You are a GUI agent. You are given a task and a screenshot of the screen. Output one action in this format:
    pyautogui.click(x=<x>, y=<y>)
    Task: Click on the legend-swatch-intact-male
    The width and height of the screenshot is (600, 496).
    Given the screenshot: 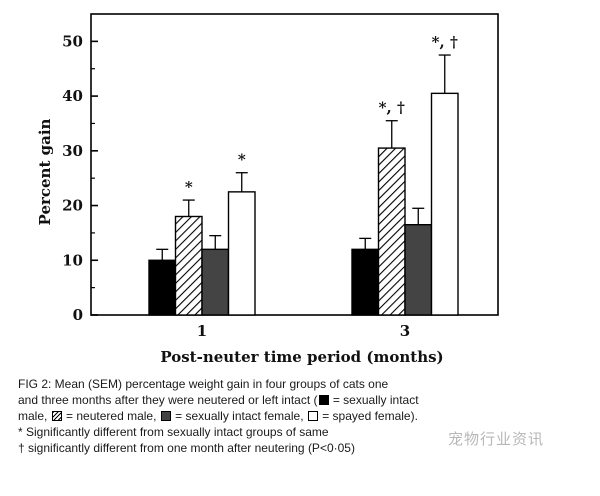 What is the action you would take?
    pyautogui.click(x=323, y=400)
    